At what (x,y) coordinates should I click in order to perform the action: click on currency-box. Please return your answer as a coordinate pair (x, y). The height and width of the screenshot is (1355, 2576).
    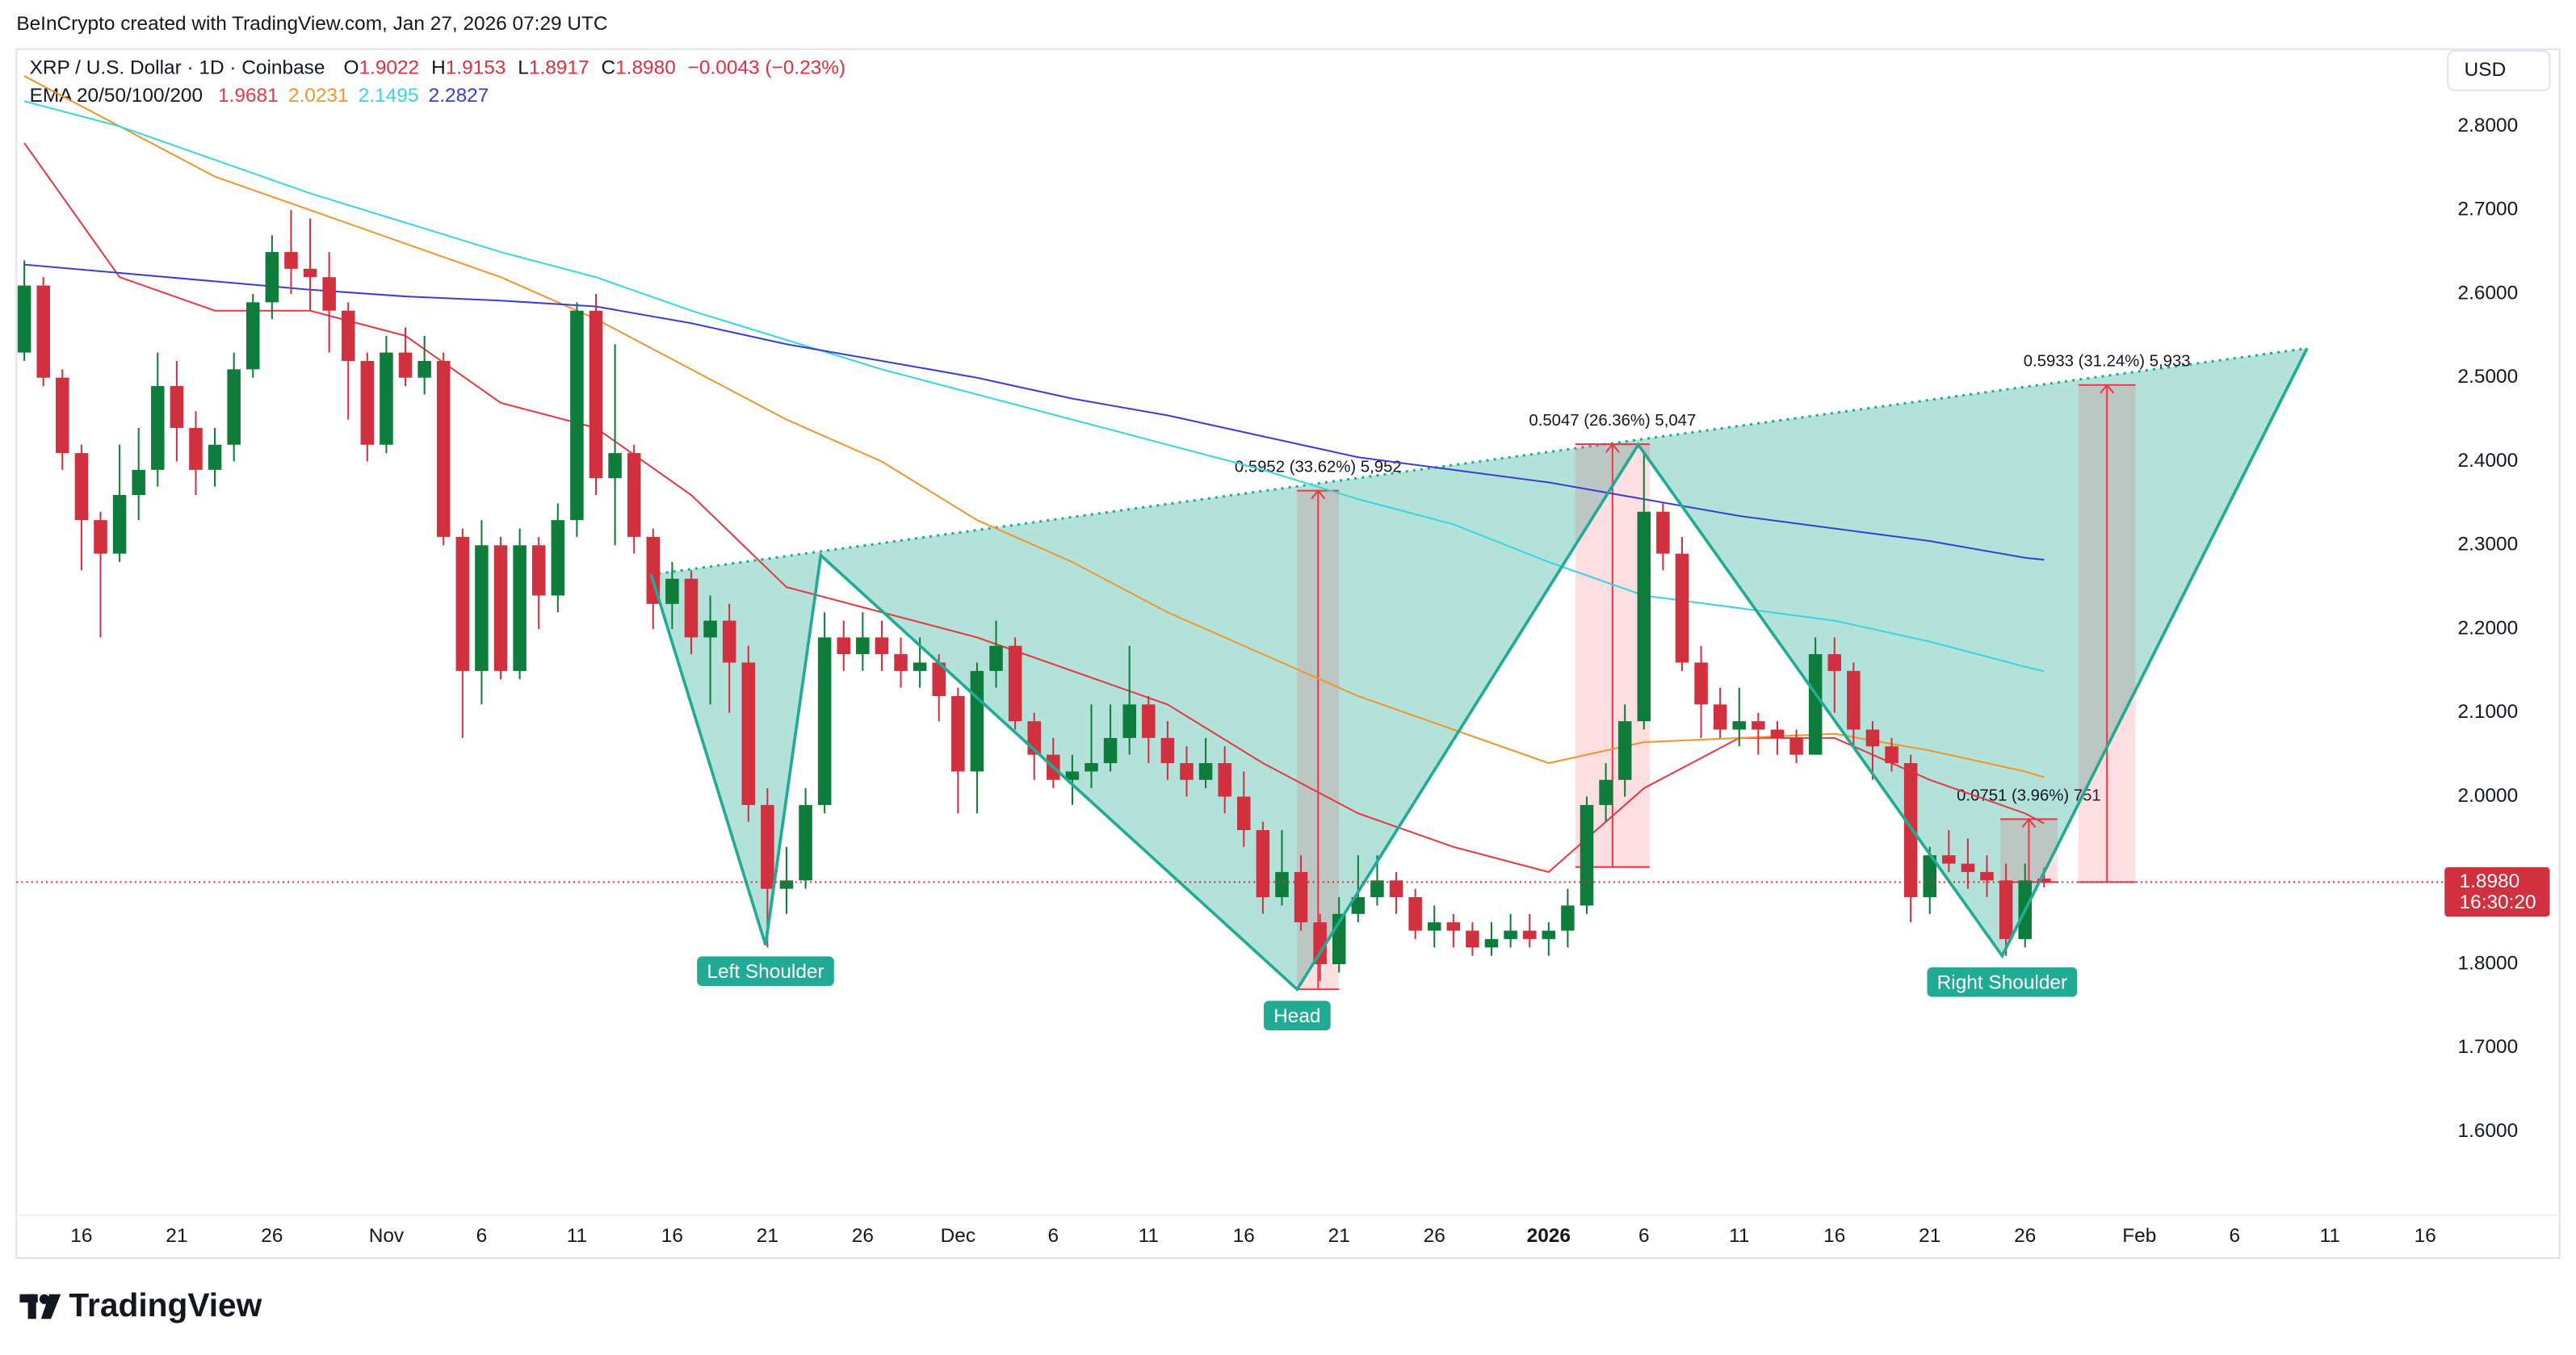
    Looking at the image, I should click on (2499, 70).